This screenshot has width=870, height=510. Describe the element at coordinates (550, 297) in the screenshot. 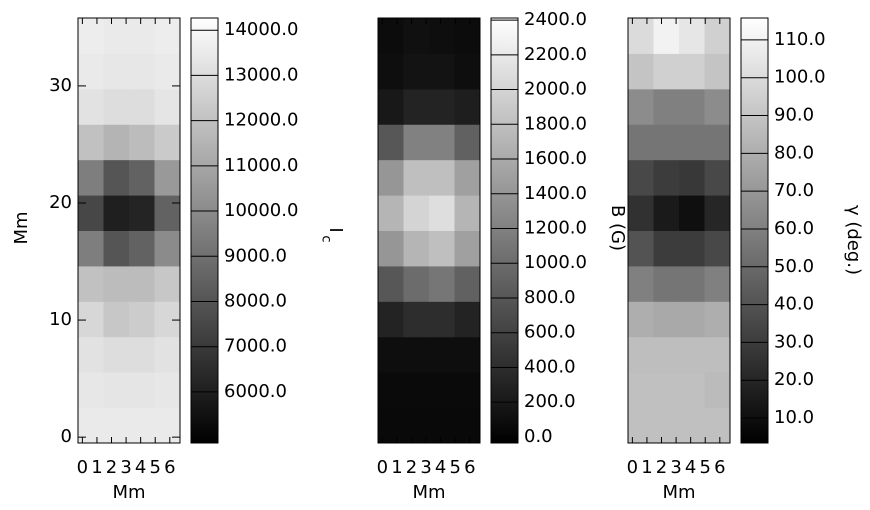

I see `colorbar-tick-label: 800.0` at that location.